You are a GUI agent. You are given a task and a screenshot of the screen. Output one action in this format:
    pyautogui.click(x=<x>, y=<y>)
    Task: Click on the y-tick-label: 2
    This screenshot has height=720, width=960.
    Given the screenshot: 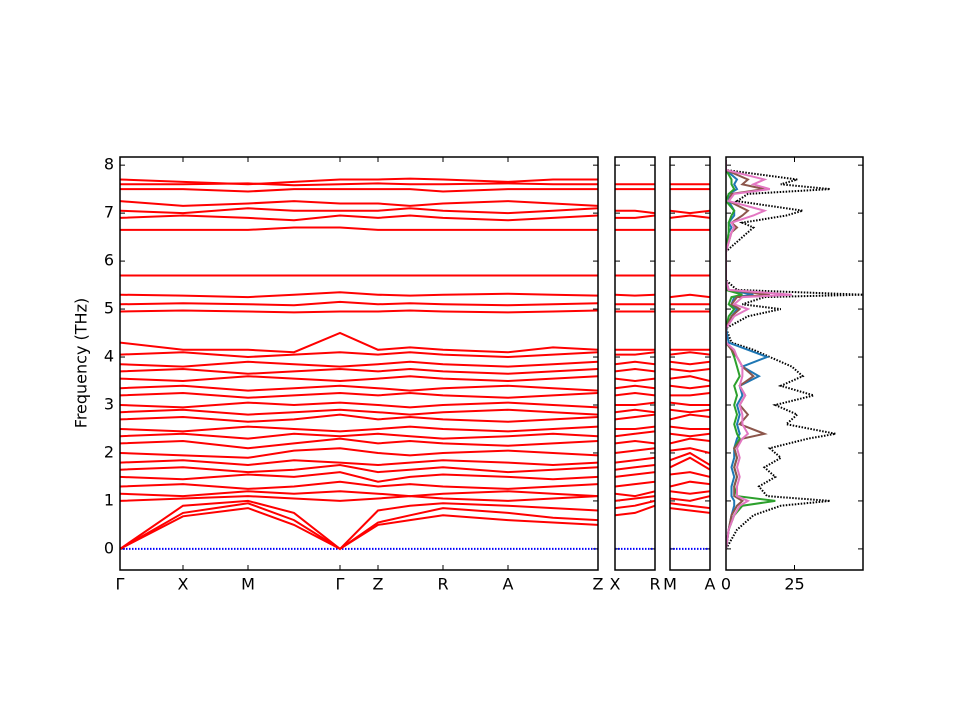 What is the action you would take?
    pyautogui.click(x=109, y=451)
    